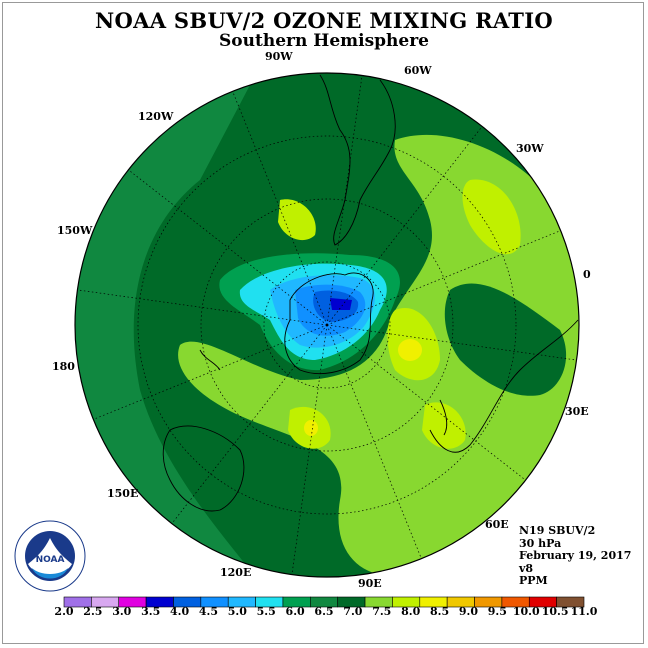 Image resolution: width=648 pixels, height=648 pixels. Describe the element at coordinates (382, 611) in the screenshot. I see `colorbar-tick-label: 7.5` at that location.